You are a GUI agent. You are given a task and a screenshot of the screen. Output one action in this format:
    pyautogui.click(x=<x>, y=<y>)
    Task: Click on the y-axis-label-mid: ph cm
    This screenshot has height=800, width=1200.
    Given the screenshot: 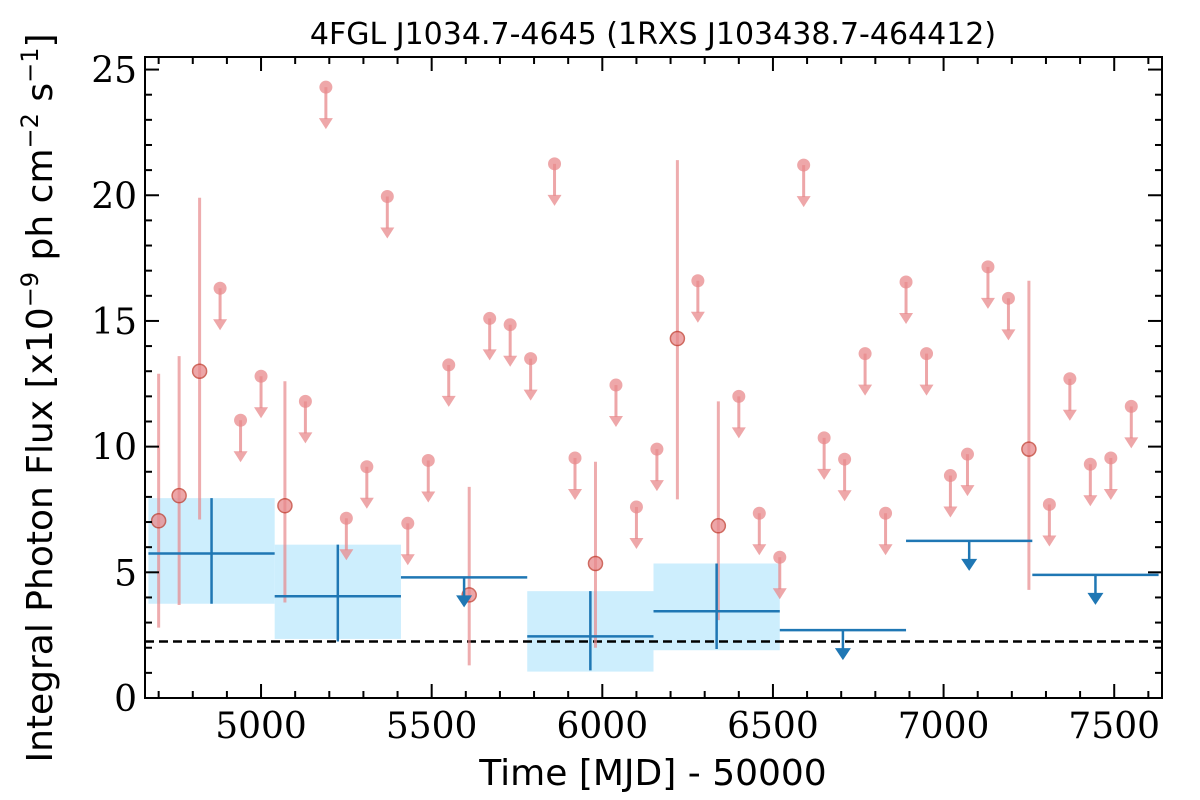 What is the action you would take?
    pyautogui.click(x=40, y=209)
    